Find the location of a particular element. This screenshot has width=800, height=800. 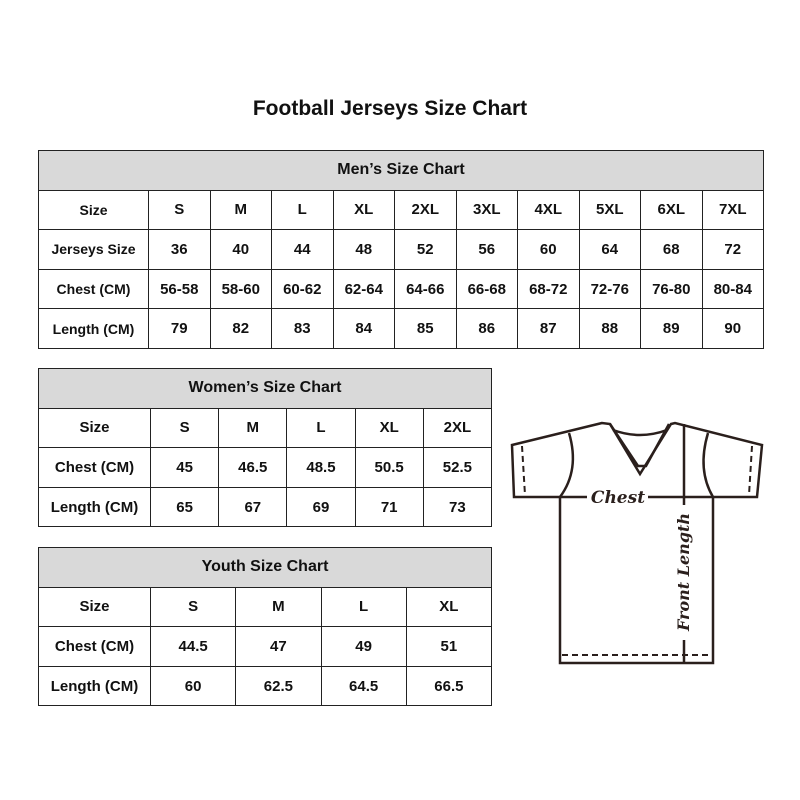

table-title: Youth Size Chart is located at coordinates (265, 567).